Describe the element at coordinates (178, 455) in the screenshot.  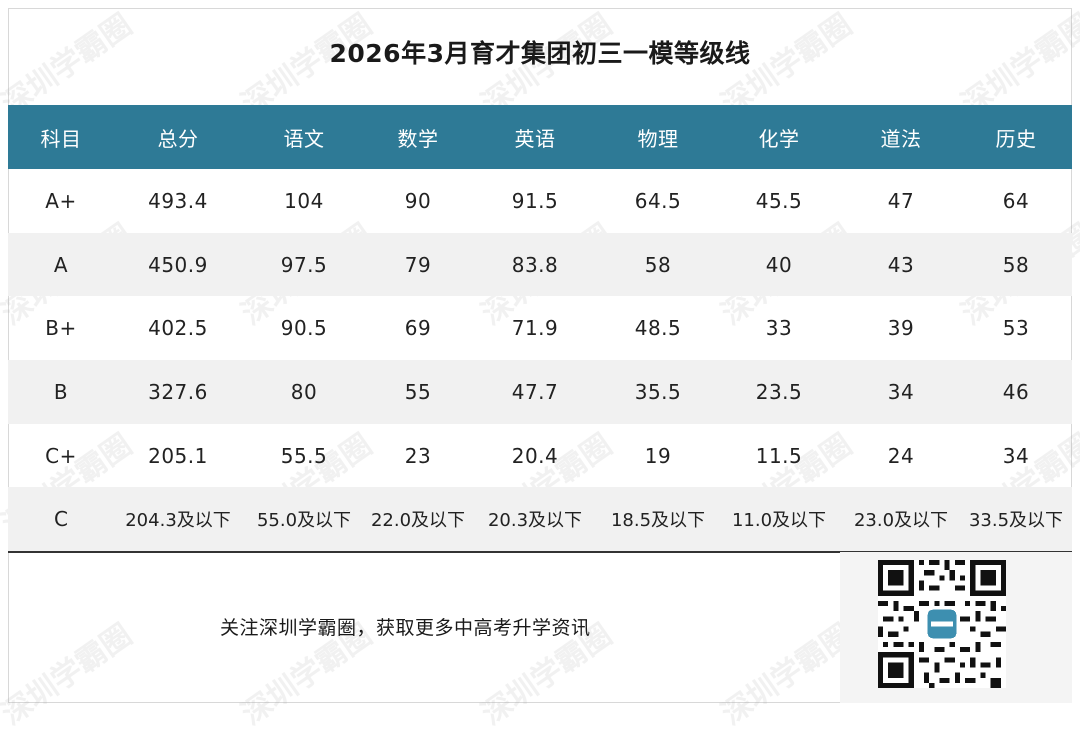
I see `table-cell: 205.1` at that location.